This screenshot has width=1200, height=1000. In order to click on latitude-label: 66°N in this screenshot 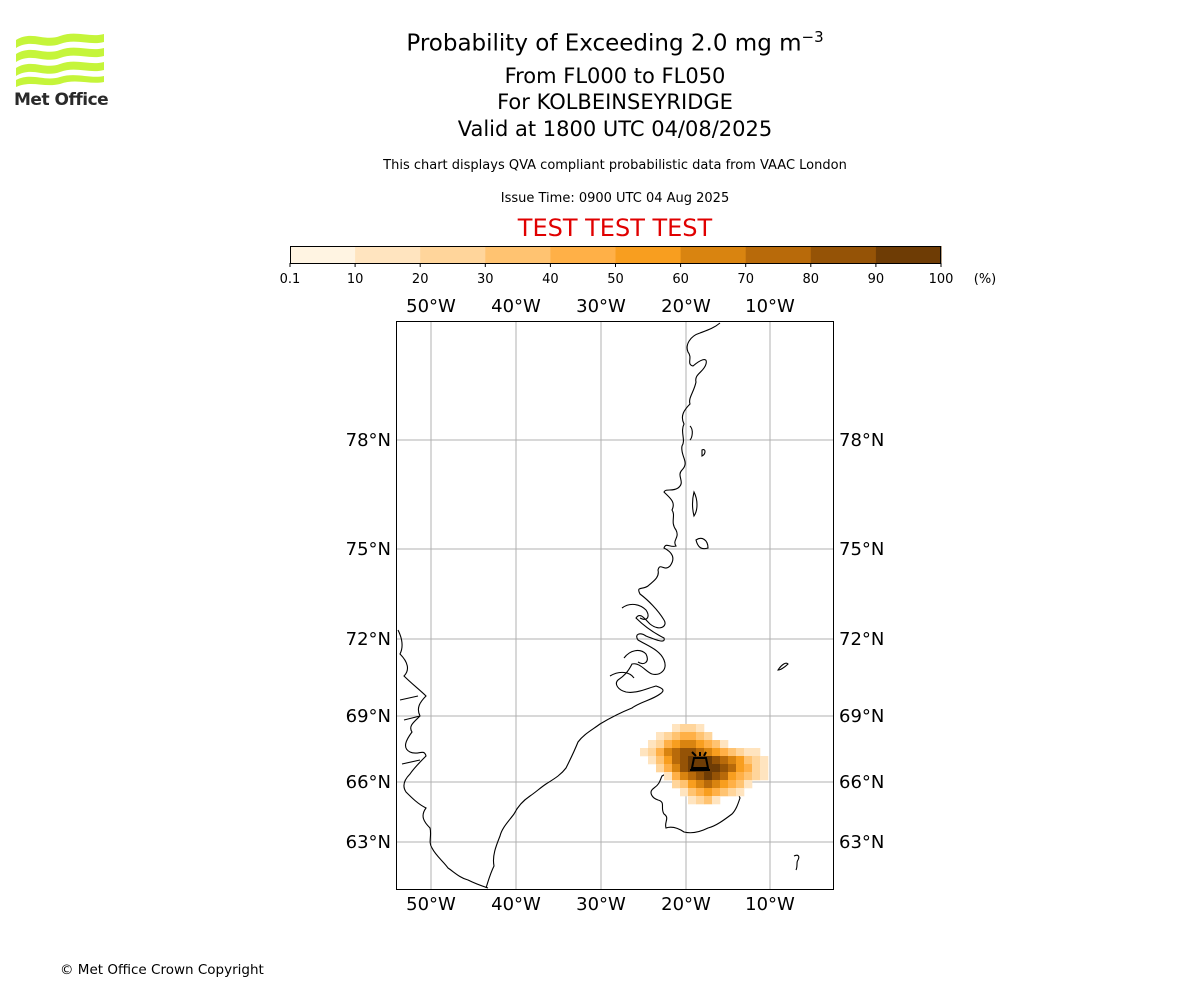, I will do `click(861, 782)`.